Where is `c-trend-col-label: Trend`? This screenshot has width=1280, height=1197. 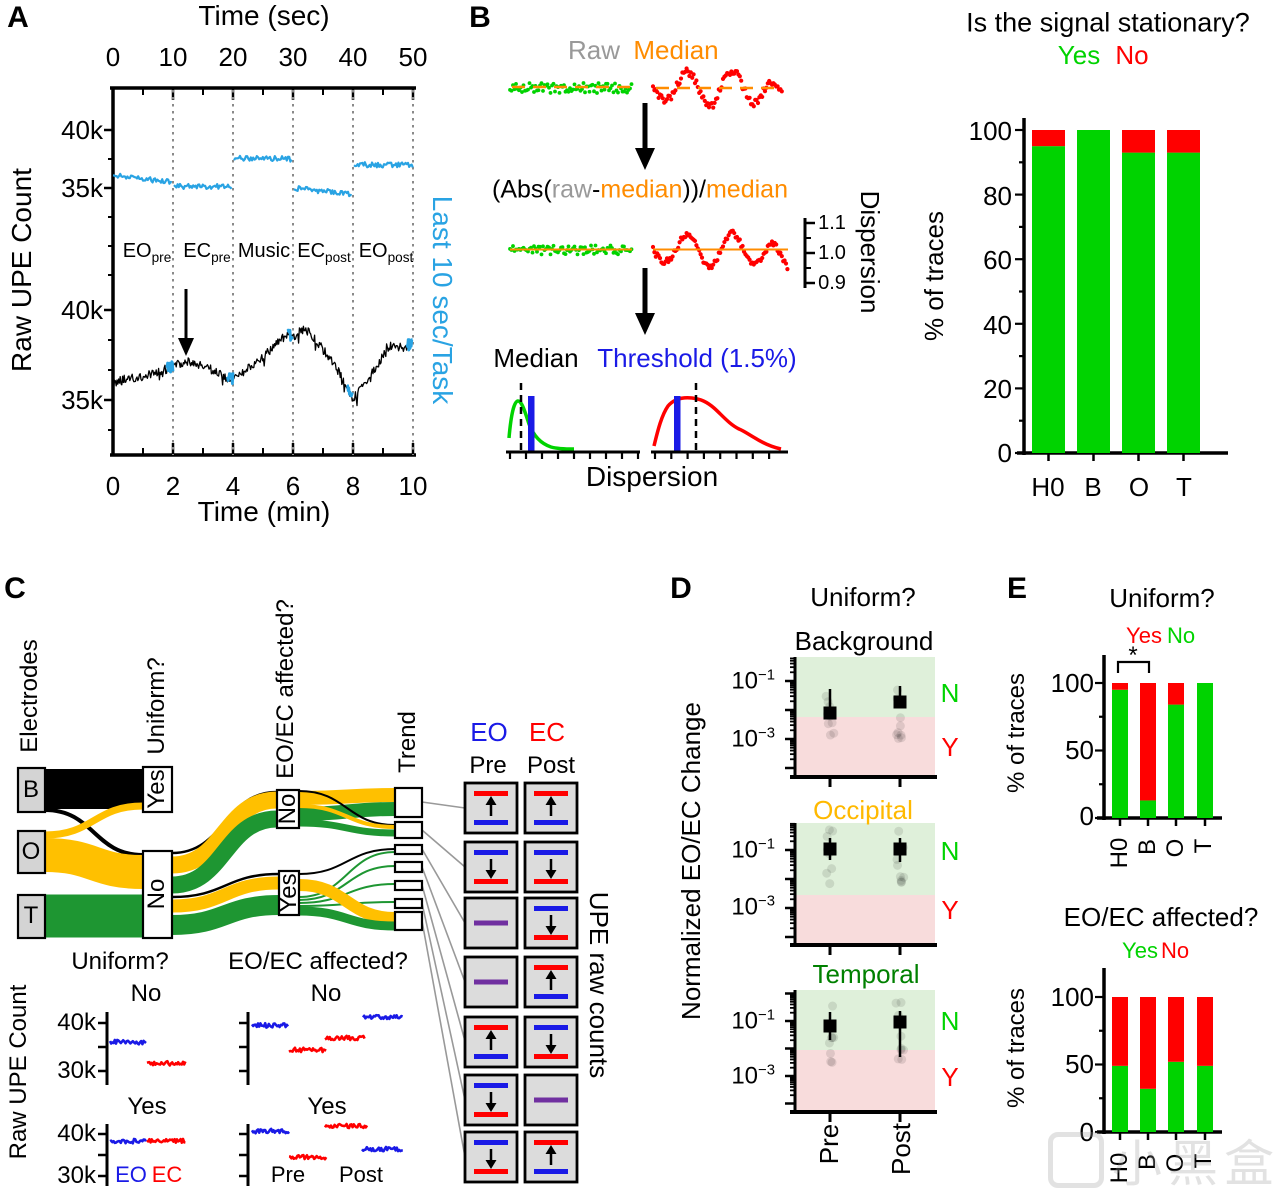
c-trend-col-label: Trend is located at coordinates (407, 742).